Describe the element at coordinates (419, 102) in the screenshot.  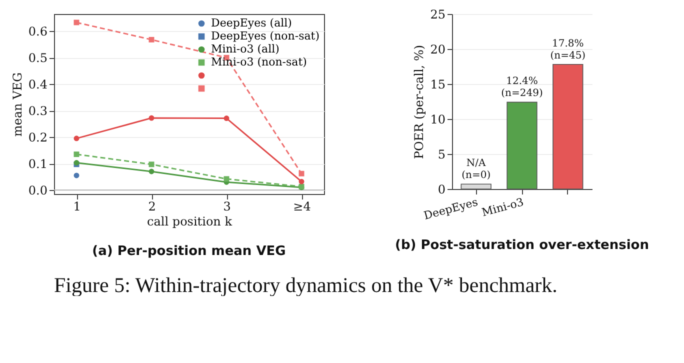
I see `y-axis-title: POER (per-call, %)` at that location.